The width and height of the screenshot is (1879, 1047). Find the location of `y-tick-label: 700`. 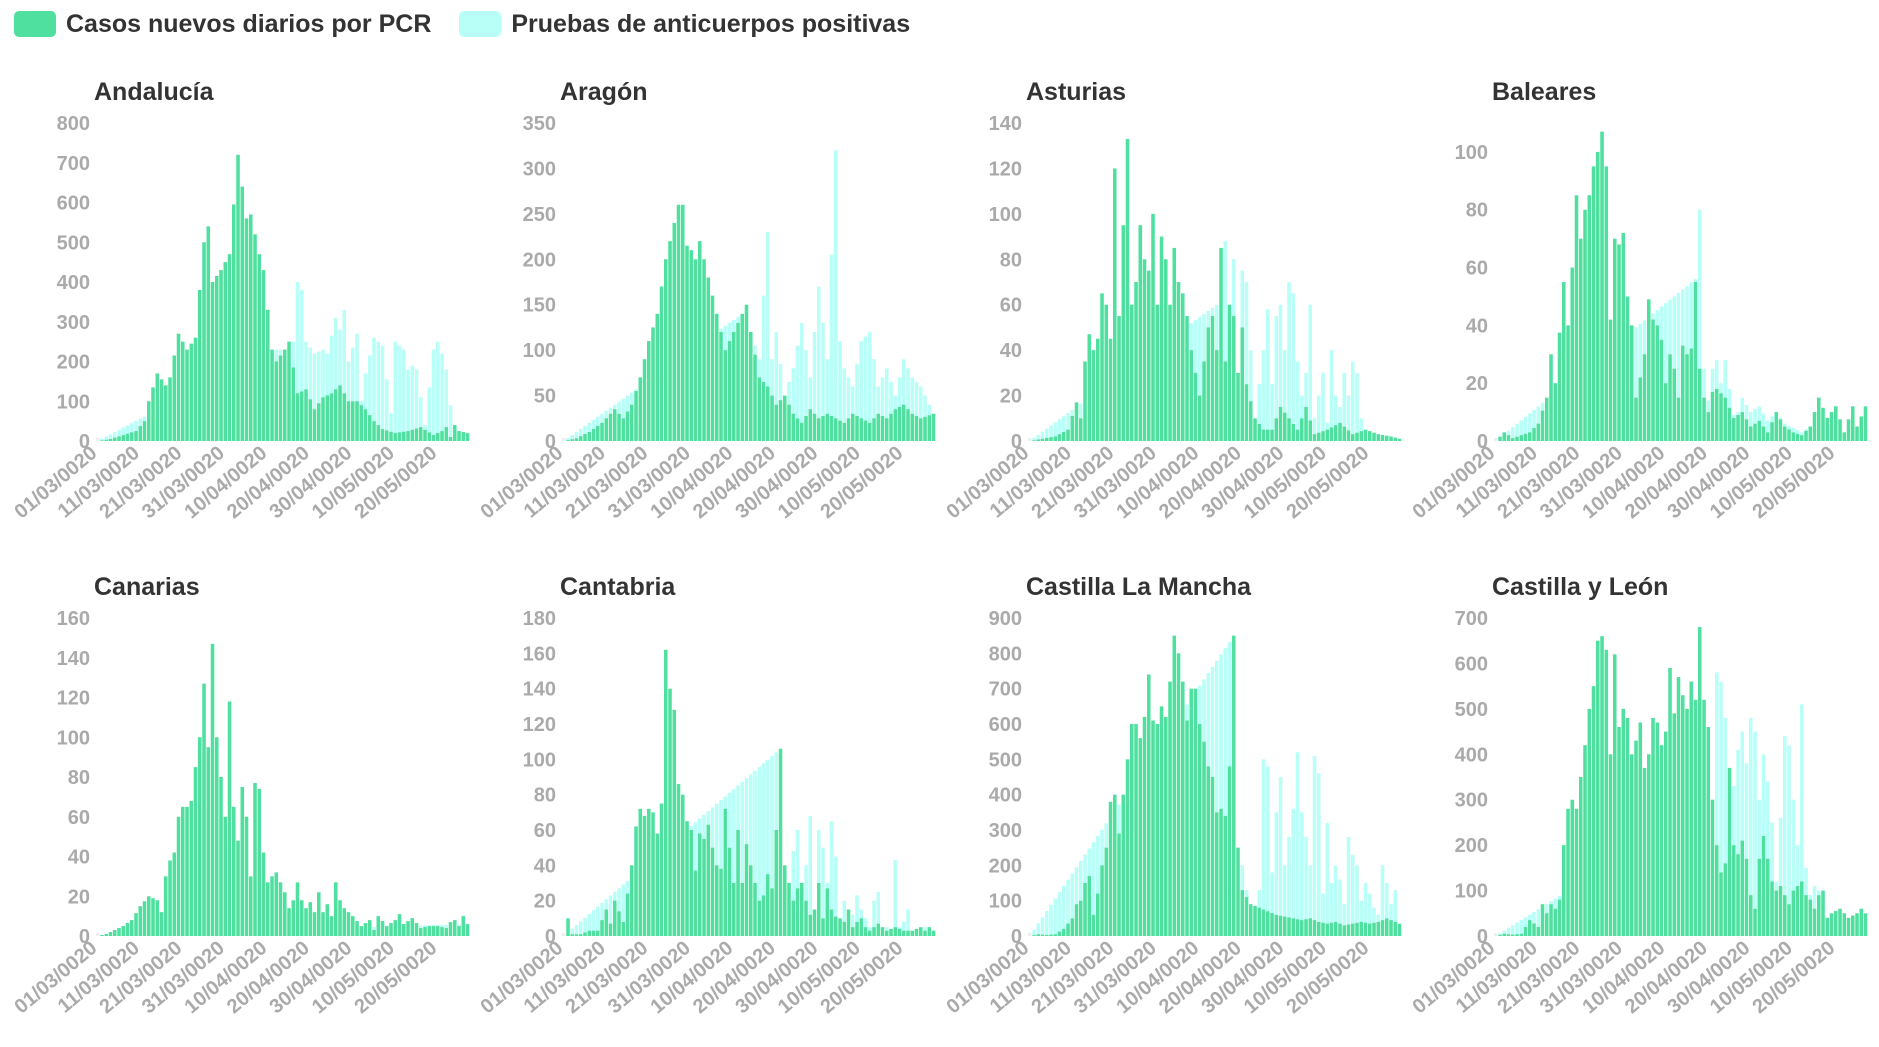

y-tick-label: 700 is located at coordinates (73, 164).